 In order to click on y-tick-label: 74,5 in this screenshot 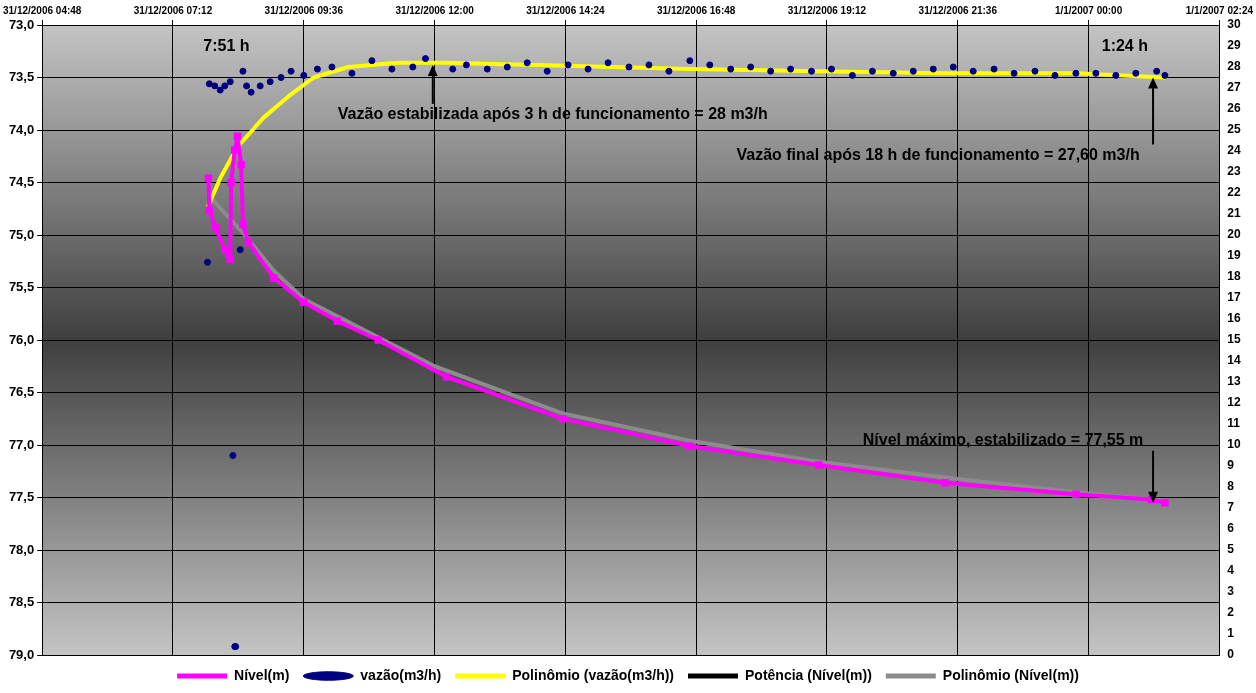, I will do `click(21, 182)`.